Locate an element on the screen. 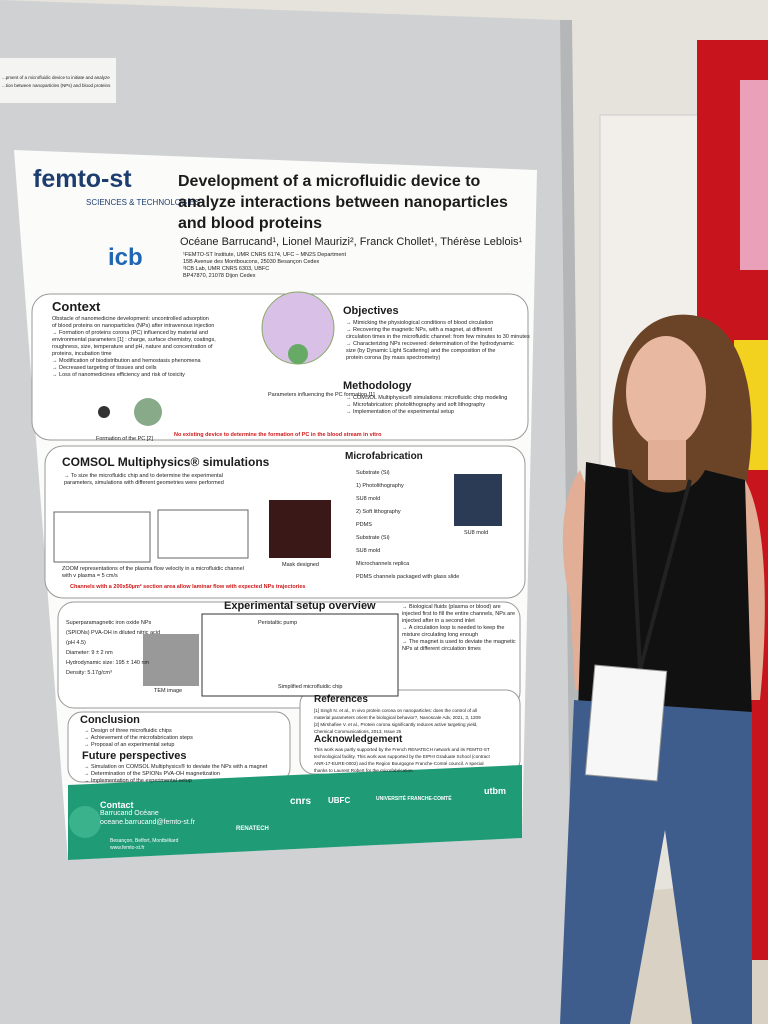 Image resolution: width=768 pixels, height=1024 pixels. affiliation: BP47870, 21078 Dijon Cedex is located at coordinates (219, 276).